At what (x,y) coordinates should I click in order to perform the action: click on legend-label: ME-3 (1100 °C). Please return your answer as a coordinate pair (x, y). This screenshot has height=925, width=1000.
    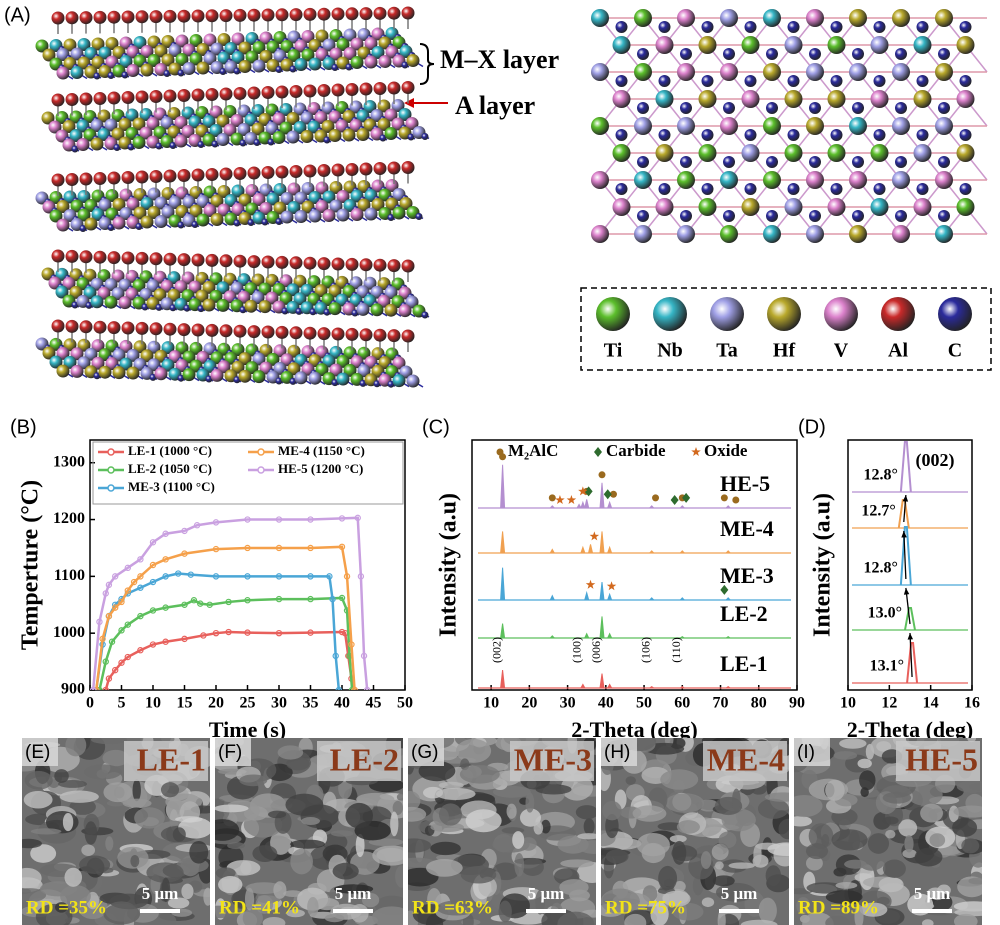
    Looking at the image, I should click on (171, 486).